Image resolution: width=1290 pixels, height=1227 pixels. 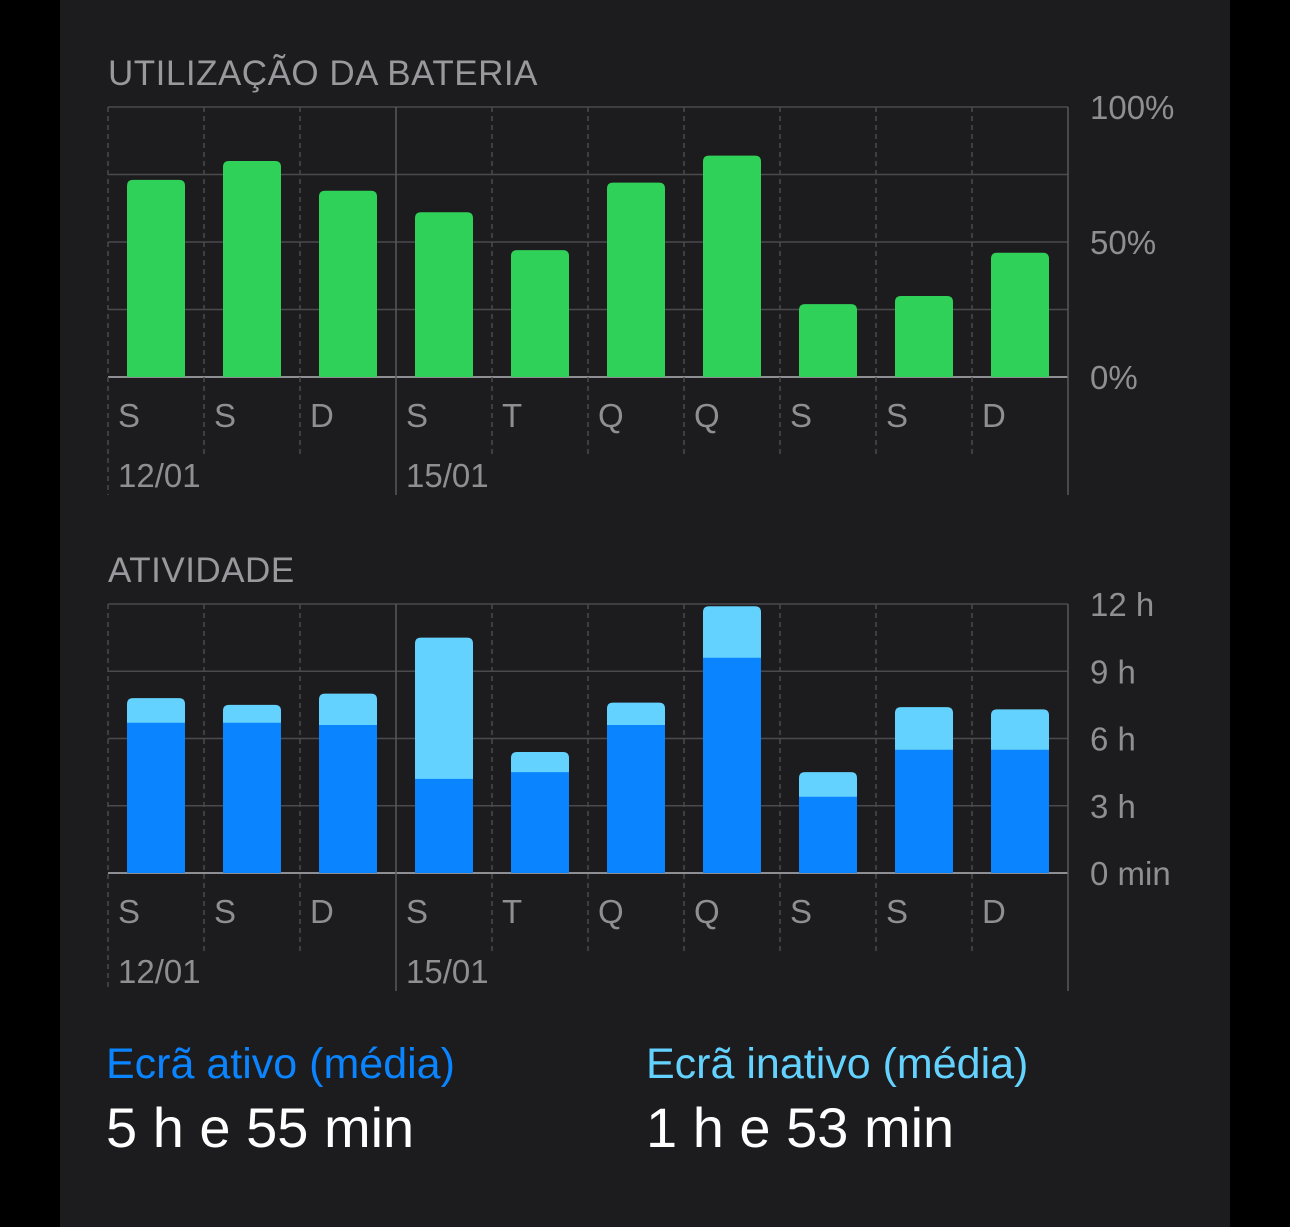 What do you see at coordinates (280, 1064) in the screenshot?
I see `active-screen-label: Ecrã ativo (média)` at bounding box center [280, 1064].